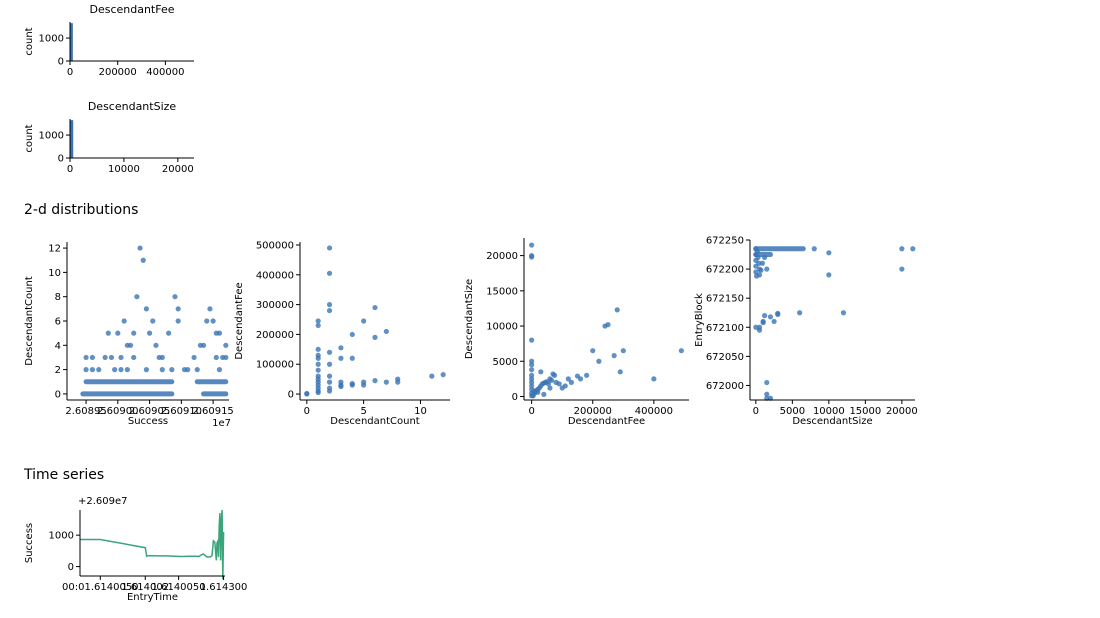 Image resolution: width=1100 pixels, height=618 pixels. Describe the element at coordinates (725, 270) in the screenshot. I see `y-tick-label: 672200` at that location.